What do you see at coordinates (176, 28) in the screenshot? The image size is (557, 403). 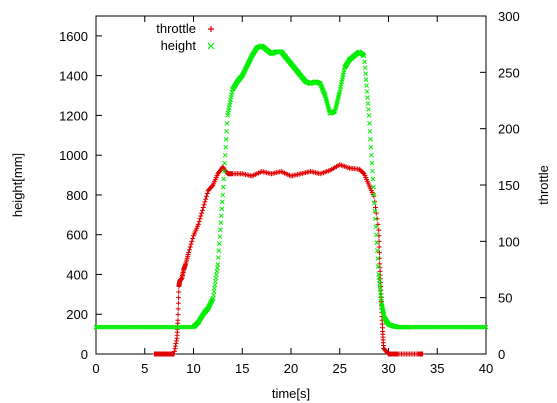 I see `legend-label-throttle: throttle` at bounding box center [176, 28].